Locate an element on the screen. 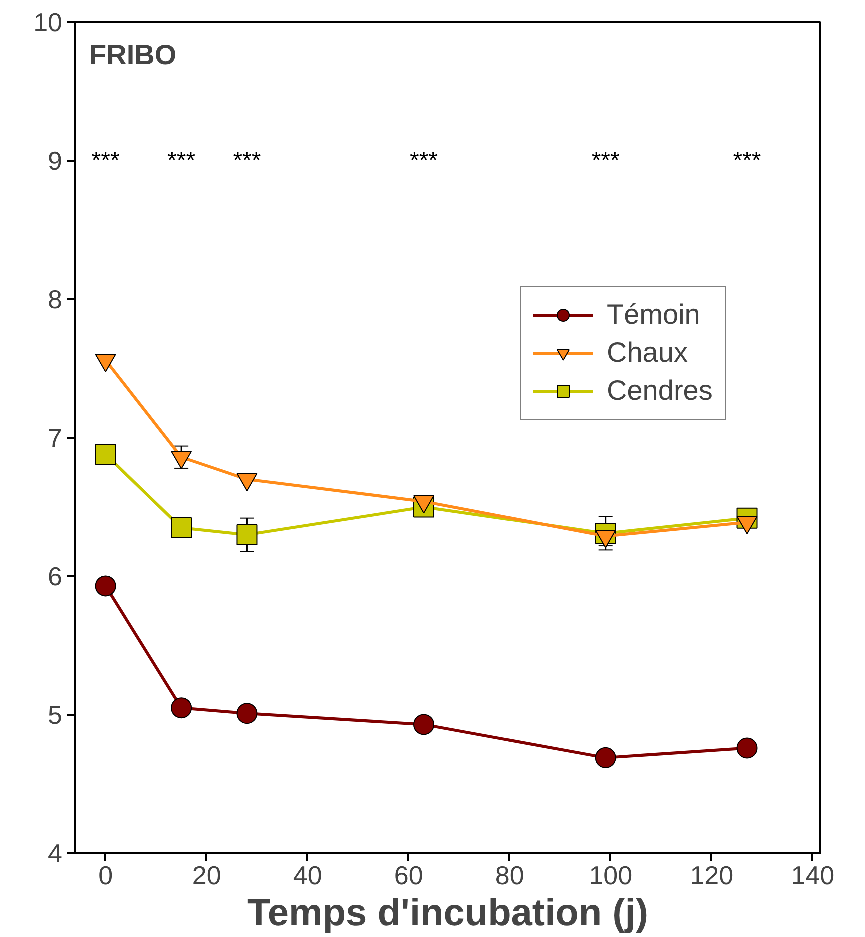 The image size is (865, 937). y-tick-label: 9 is located at coordinates (55, 161).